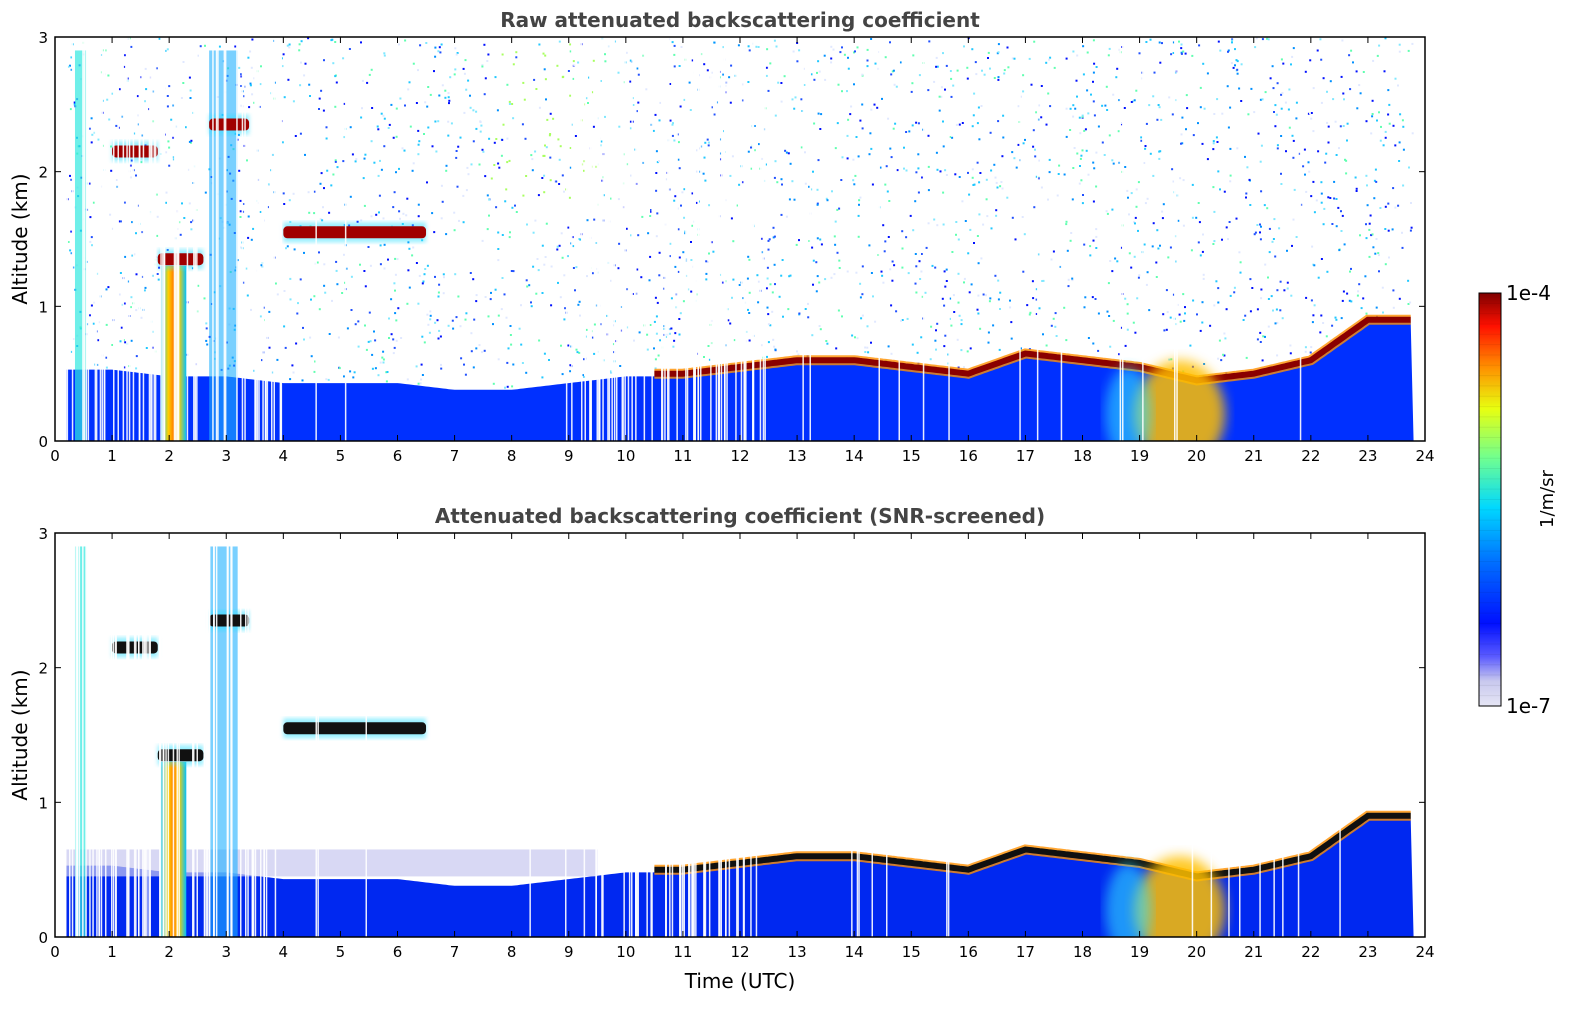  I want to click on x-tick-label: 9, so click(569, 456).